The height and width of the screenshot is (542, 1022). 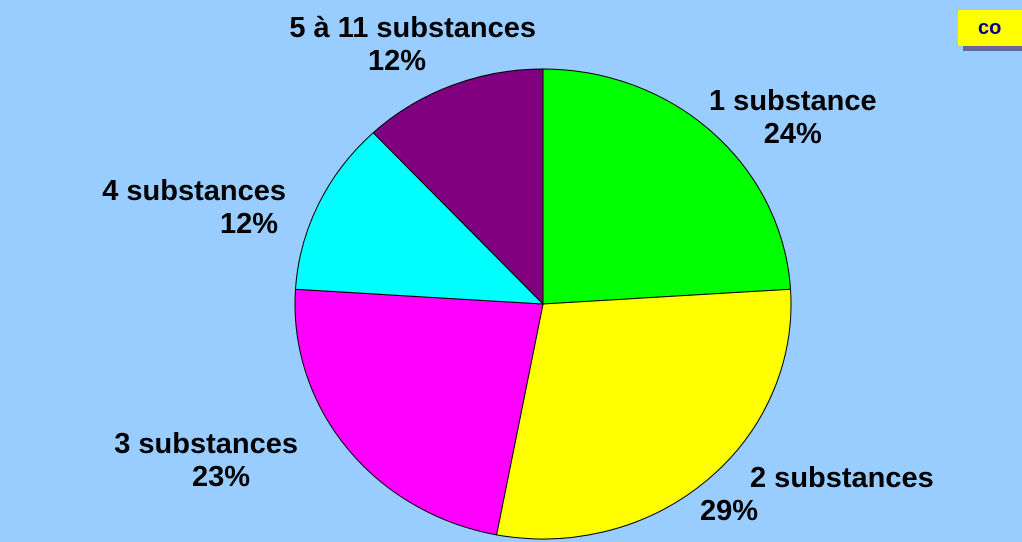 I want to click on slice-1-percent: 24%, so click(x=792, y=134).